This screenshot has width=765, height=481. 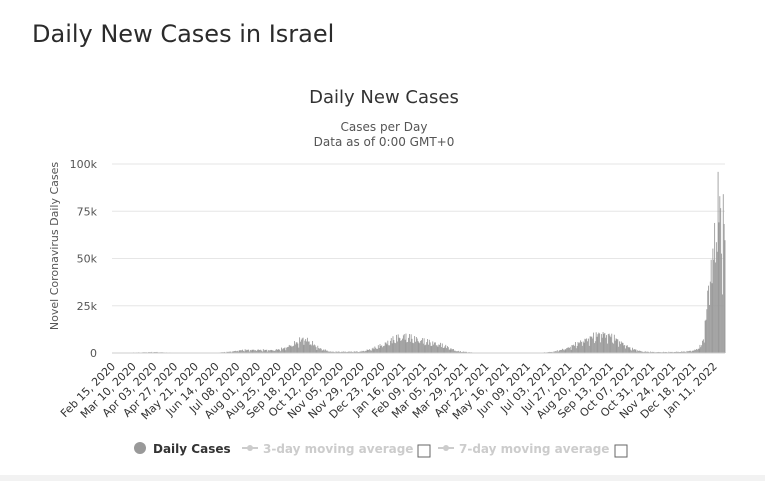 What do you see at coordinates (523, 449) in the screenshot?
I see `legend-item-7-day-average: 7-day moving average` at bounding box center [523, 449].